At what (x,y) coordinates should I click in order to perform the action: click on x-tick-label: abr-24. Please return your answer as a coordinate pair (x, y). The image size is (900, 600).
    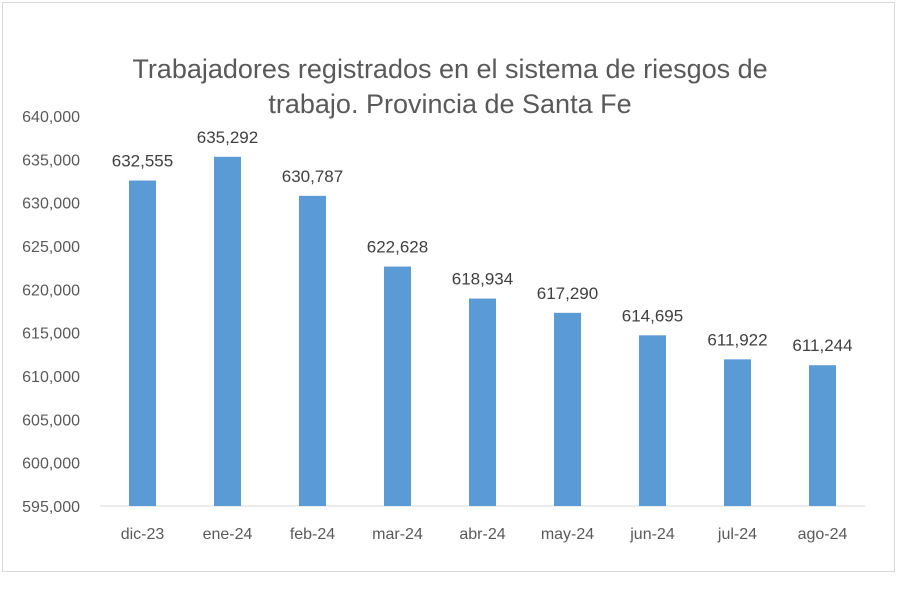
    Looking at the image, I should click on (482, 534).